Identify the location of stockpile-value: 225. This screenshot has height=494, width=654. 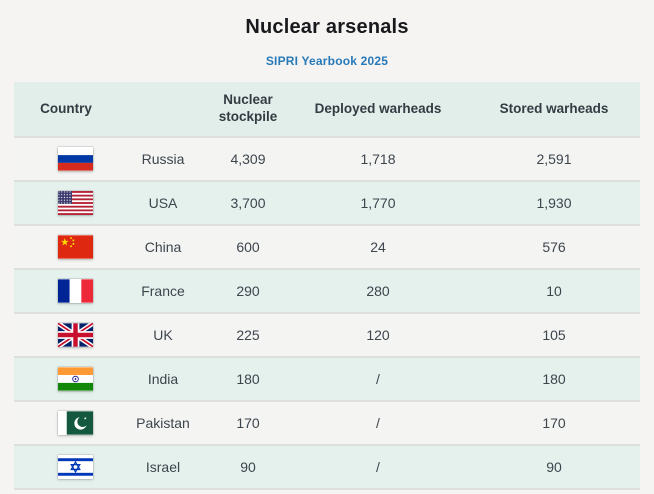
(248, 335).